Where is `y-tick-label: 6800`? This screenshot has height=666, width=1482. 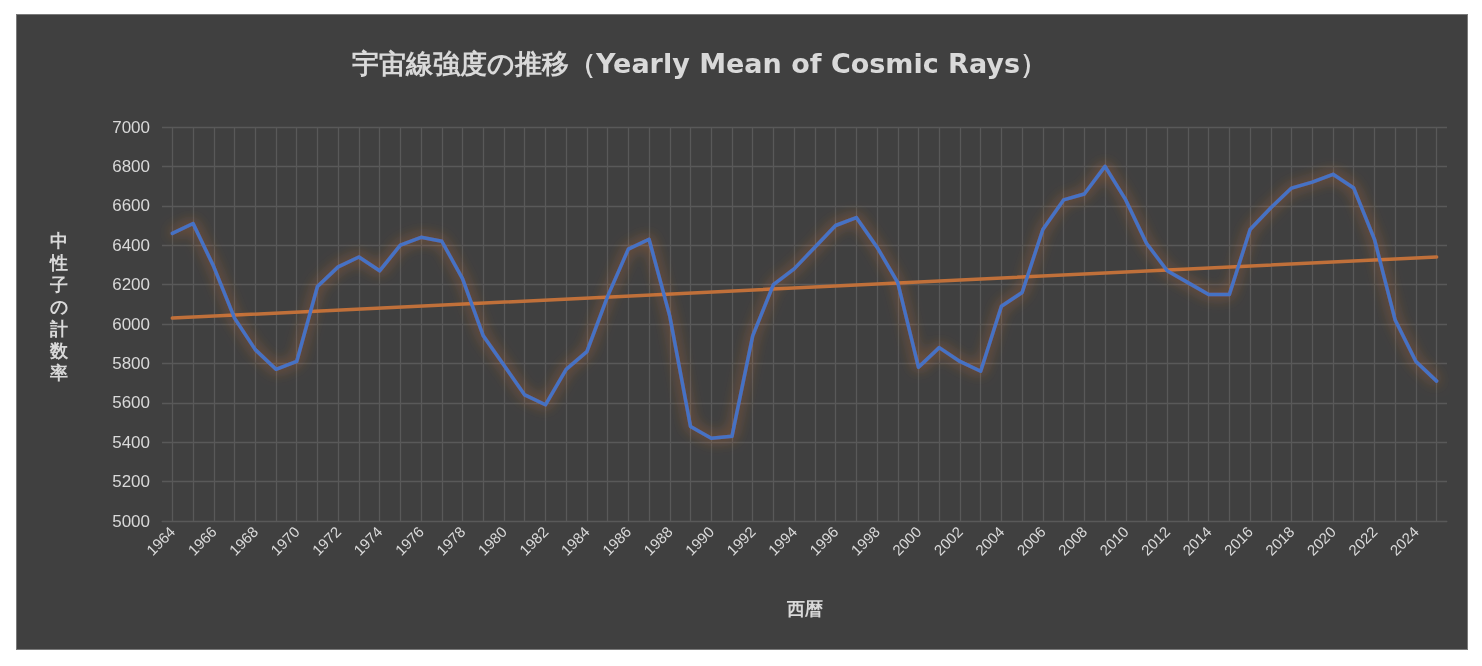
y-tick-label: 6800 is located at coordinates (131, 166).